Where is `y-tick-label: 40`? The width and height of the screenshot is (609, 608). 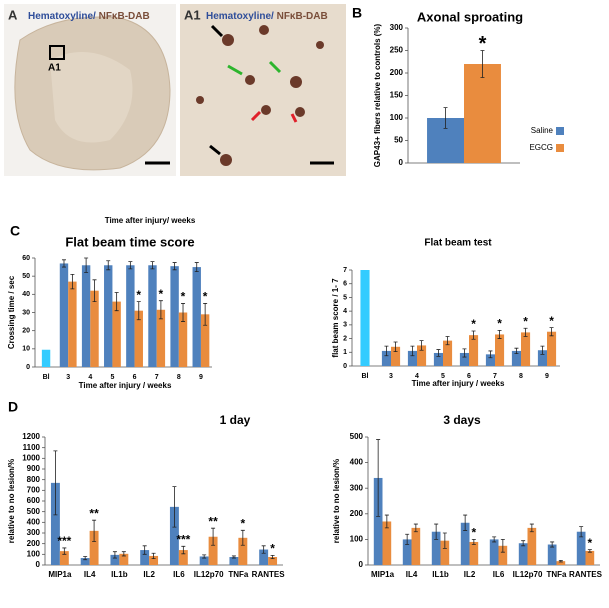
y-tick-label: 40 is located at coordinates (26, 294).